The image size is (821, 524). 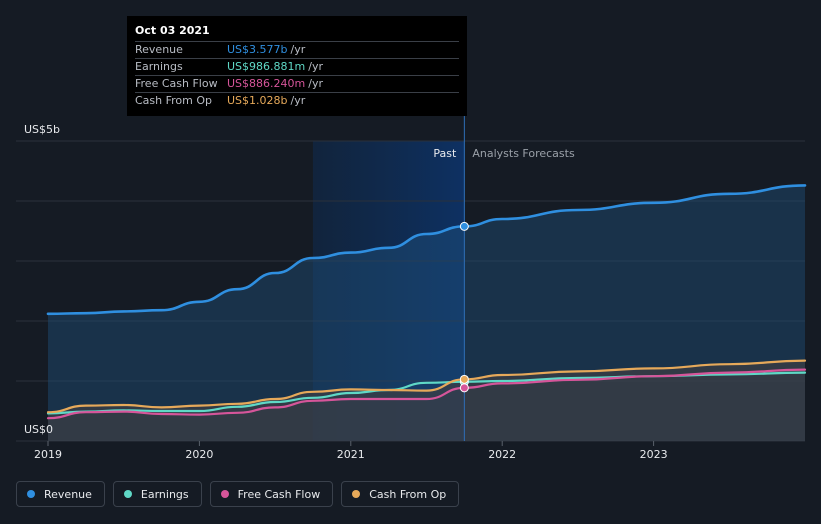 What do you see at coordinates (266, 66) in the screenshot?
I see `tooltip-value: US$986.881m` at bounding box center [266, 66].